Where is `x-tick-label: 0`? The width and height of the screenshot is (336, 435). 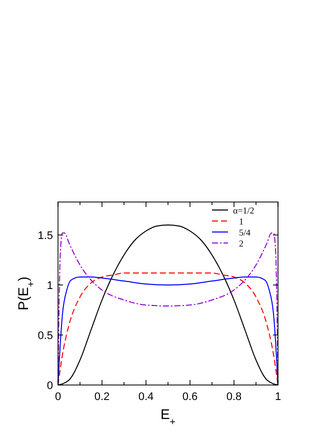
x-tick-label: 0 is located at coordinates (58, 397).